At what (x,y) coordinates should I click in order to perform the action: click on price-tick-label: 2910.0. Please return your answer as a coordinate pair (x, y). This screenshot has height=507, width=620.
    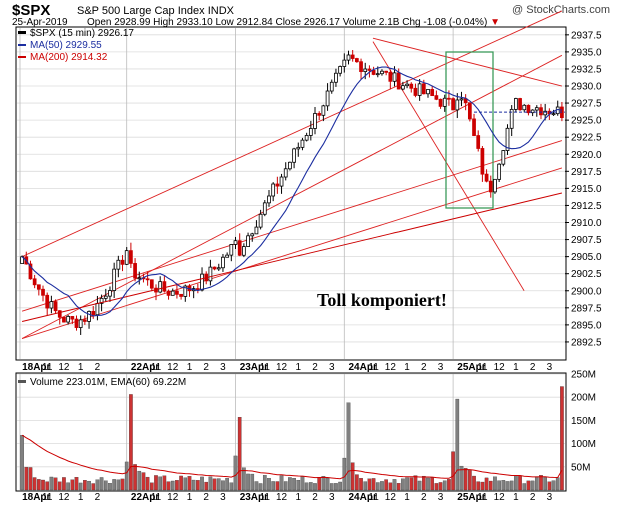
    Looking at the image, I should click on (586, 223).